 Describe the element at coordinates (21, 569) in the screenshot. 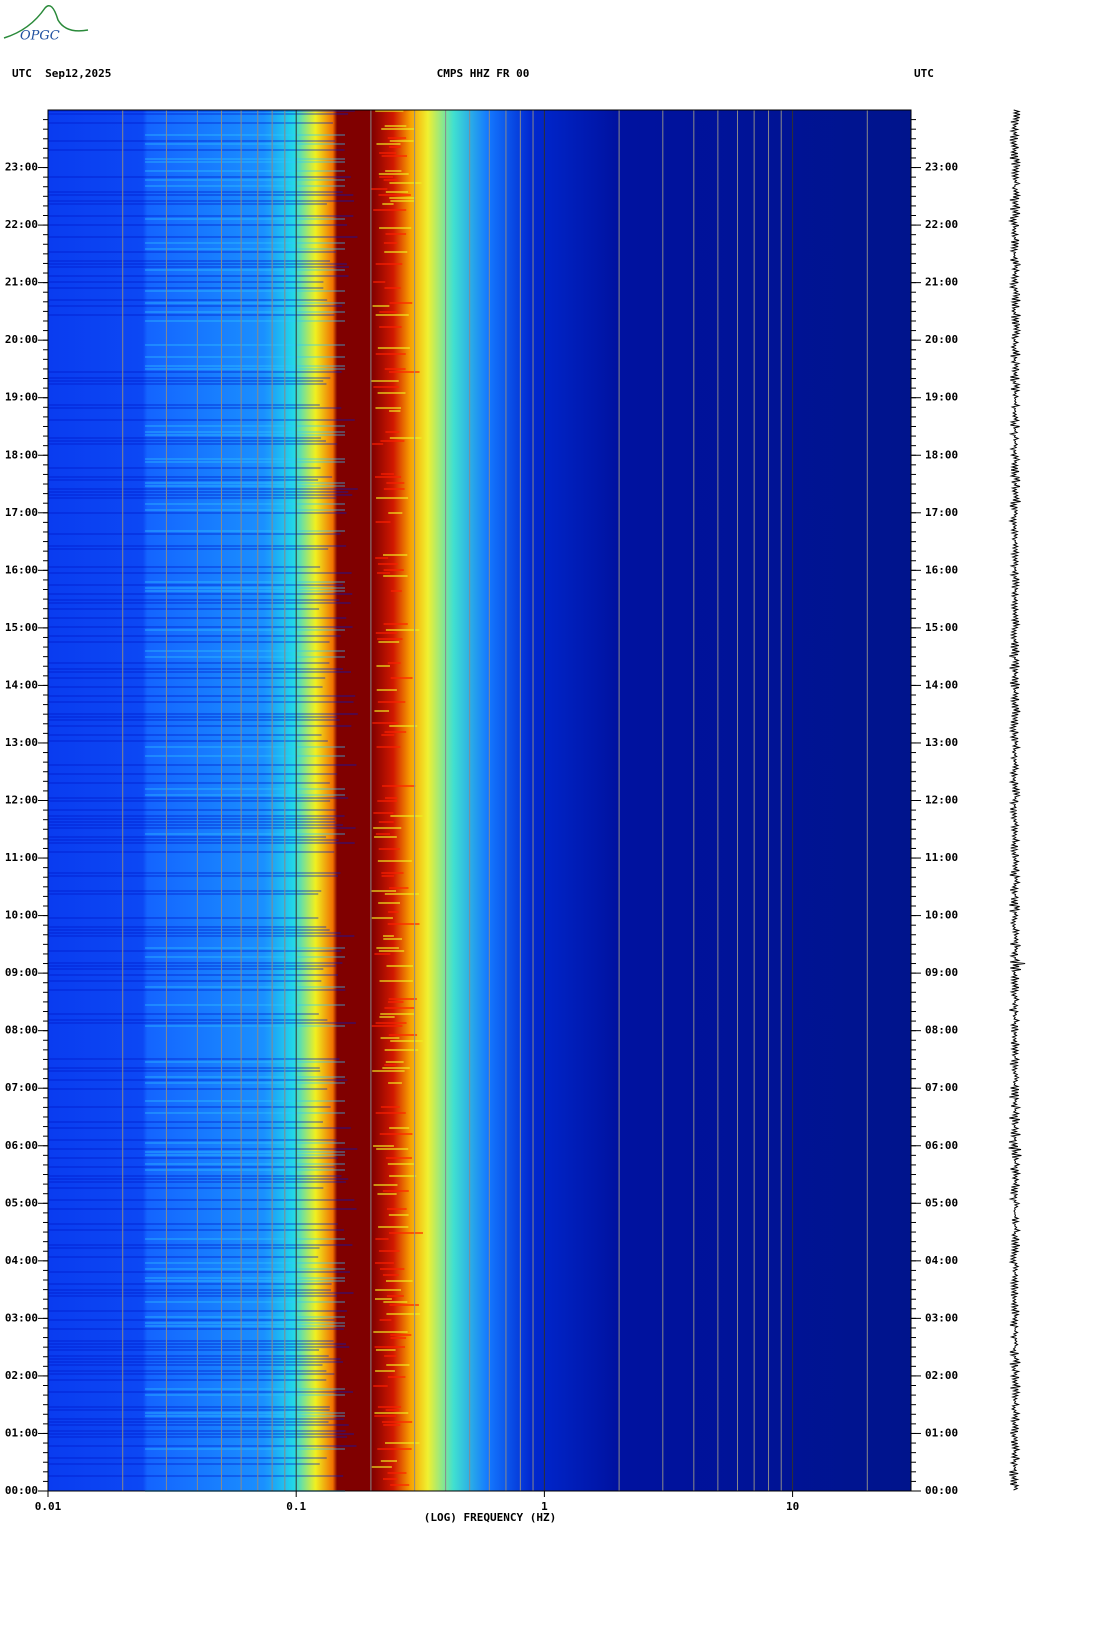

I see `y-tick-label: 16:00` at that location.